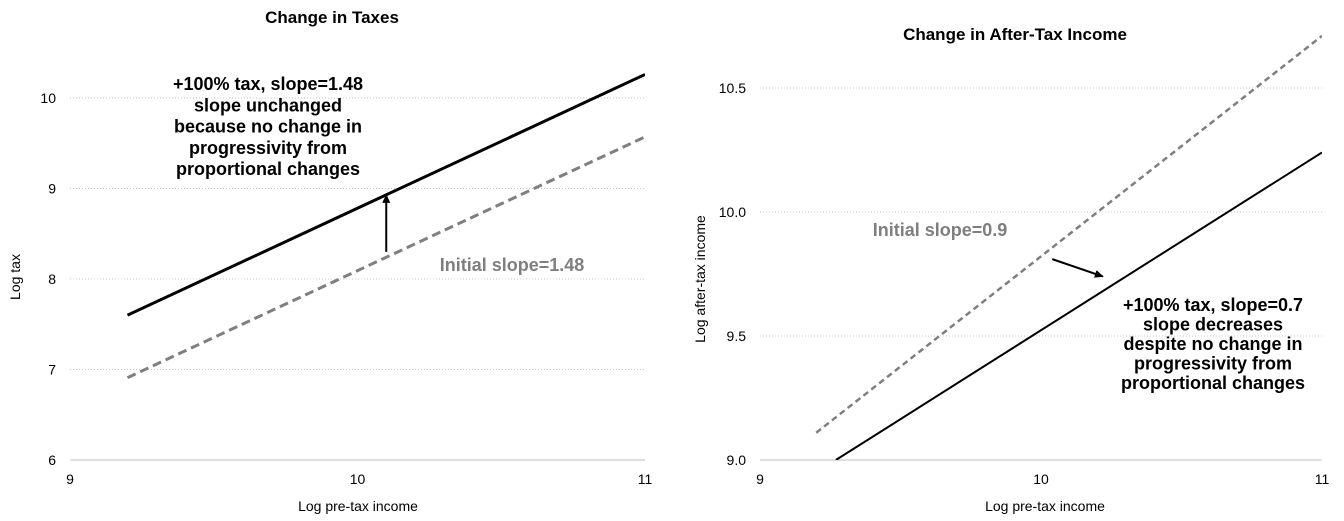 This screenshot has height=521, width=1344. Describe the element at coordinates (332, 17) in the screenshot. I see `chart-title: Change in Taxes` at that location.